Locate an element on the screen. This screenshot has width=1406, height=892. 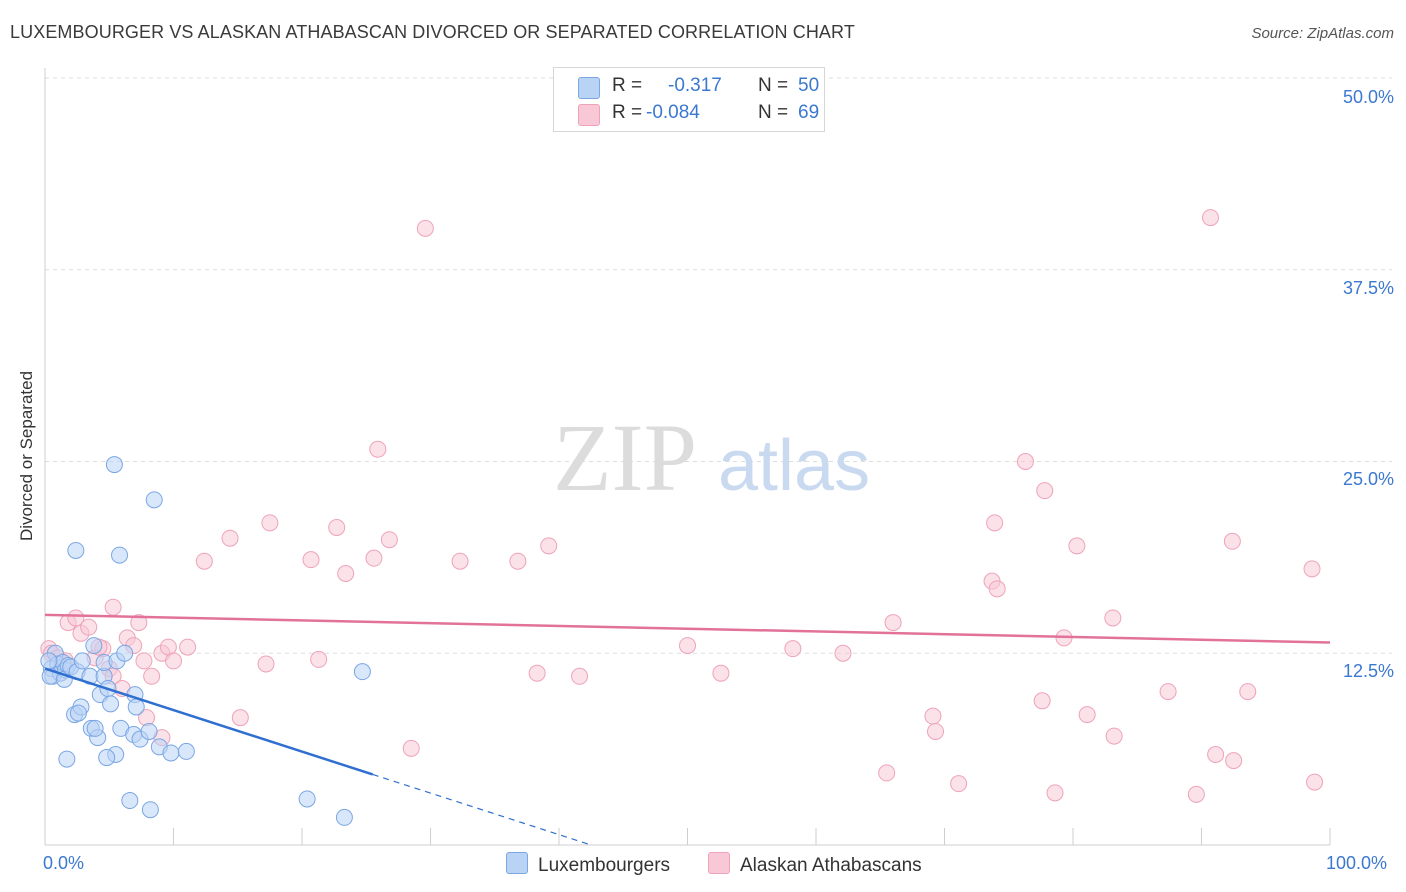
n-value: 50 is located at coordinates (809, 85).